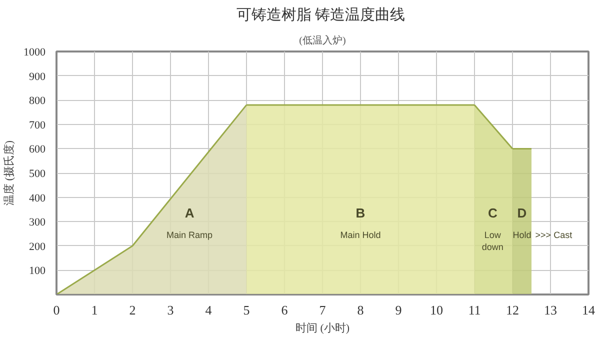  Describe the element at coordinates (360, 235) in the screenshot. I see `annotation: Main Hold` at that location.